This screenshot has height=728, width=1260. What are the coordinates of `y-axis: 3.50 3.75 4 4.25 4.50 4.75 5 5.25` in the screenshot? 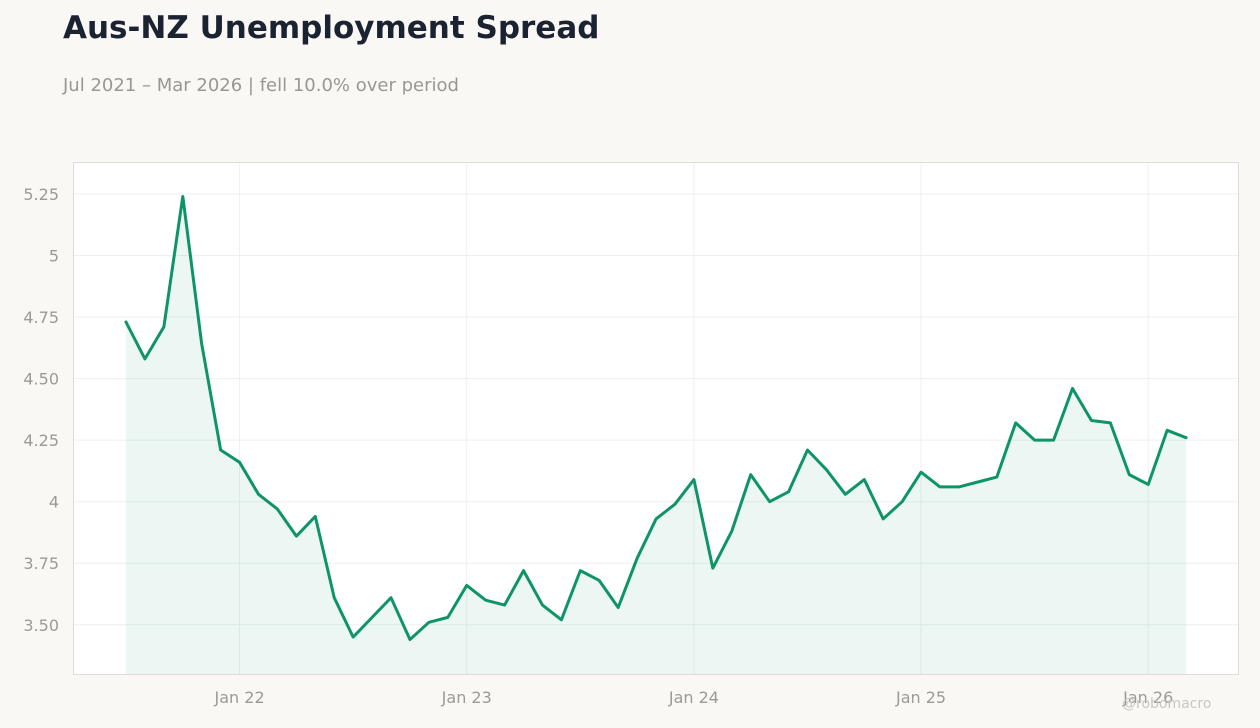 It's located at (41, 410).